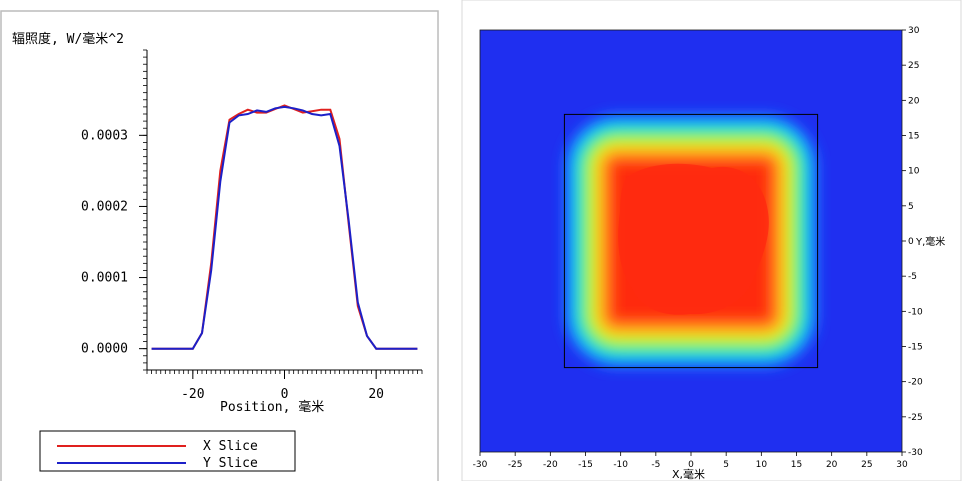  I want to click on heatmap-detector-outline, so click(691, 241).